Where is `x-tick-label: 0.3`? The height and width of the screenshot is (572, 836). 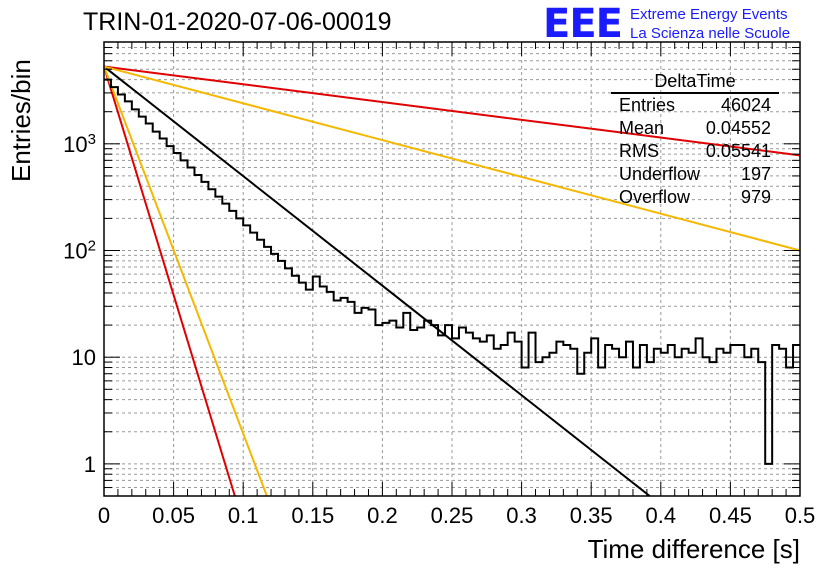
x-tick-label: 0.3 is located at coordinates (521, 515).